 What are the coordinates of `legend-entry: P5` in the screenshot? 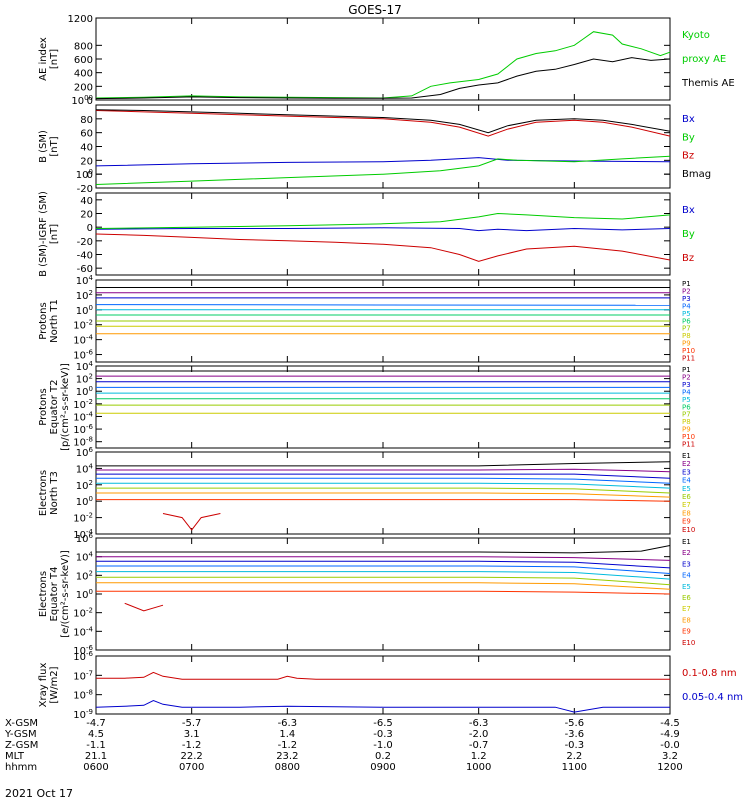 It's located at (686, 400).